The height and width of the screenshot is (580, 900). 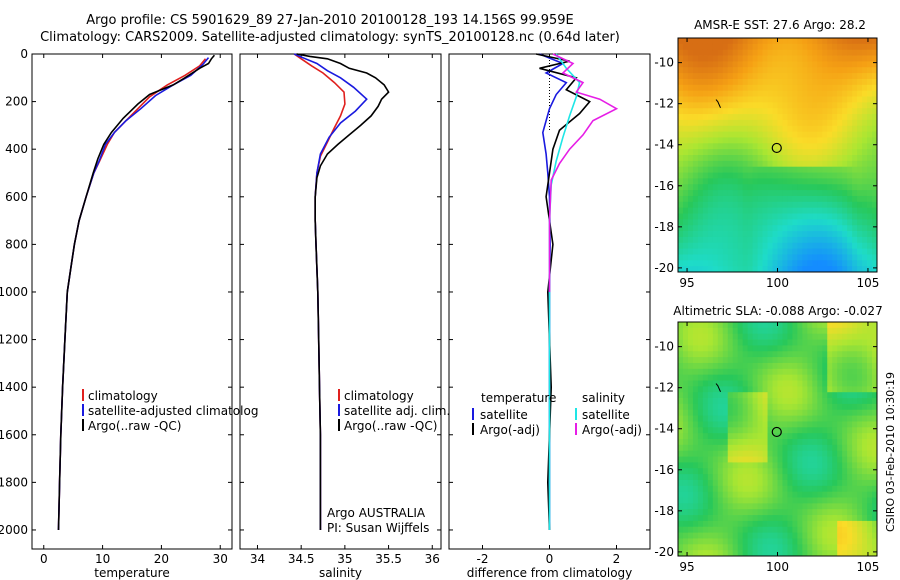 What do you see at coordinates (14, 340) in the screenshot?
I see `temperature-panel-ytick-label: 1200` at bounding box center [14, 340].